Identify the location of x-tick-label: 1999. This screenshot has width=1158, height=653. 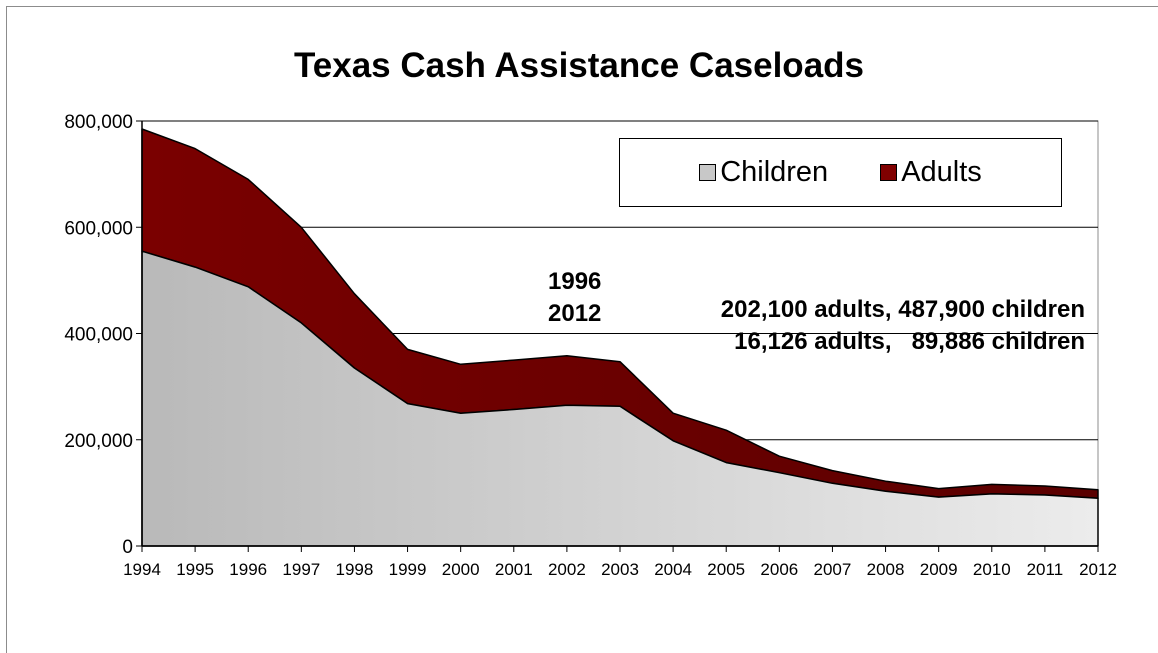
(408, 569).